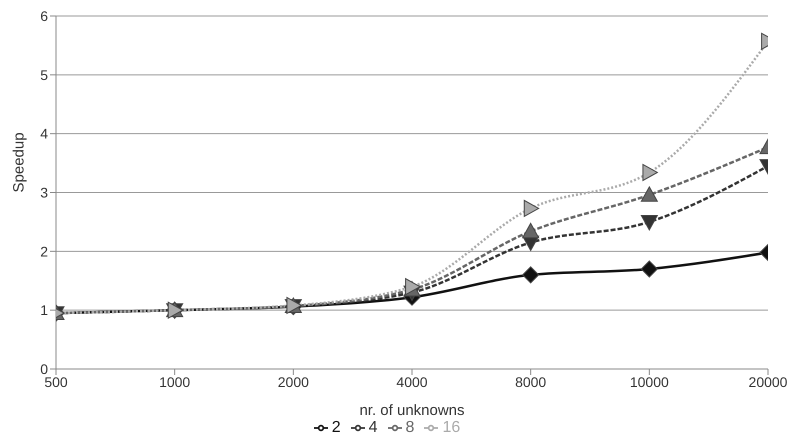 This screenshot has width=806, height=445. Describe the element at coordinates (44, 74) in the screenshot. I see `y-tick-label: 5` at that location.